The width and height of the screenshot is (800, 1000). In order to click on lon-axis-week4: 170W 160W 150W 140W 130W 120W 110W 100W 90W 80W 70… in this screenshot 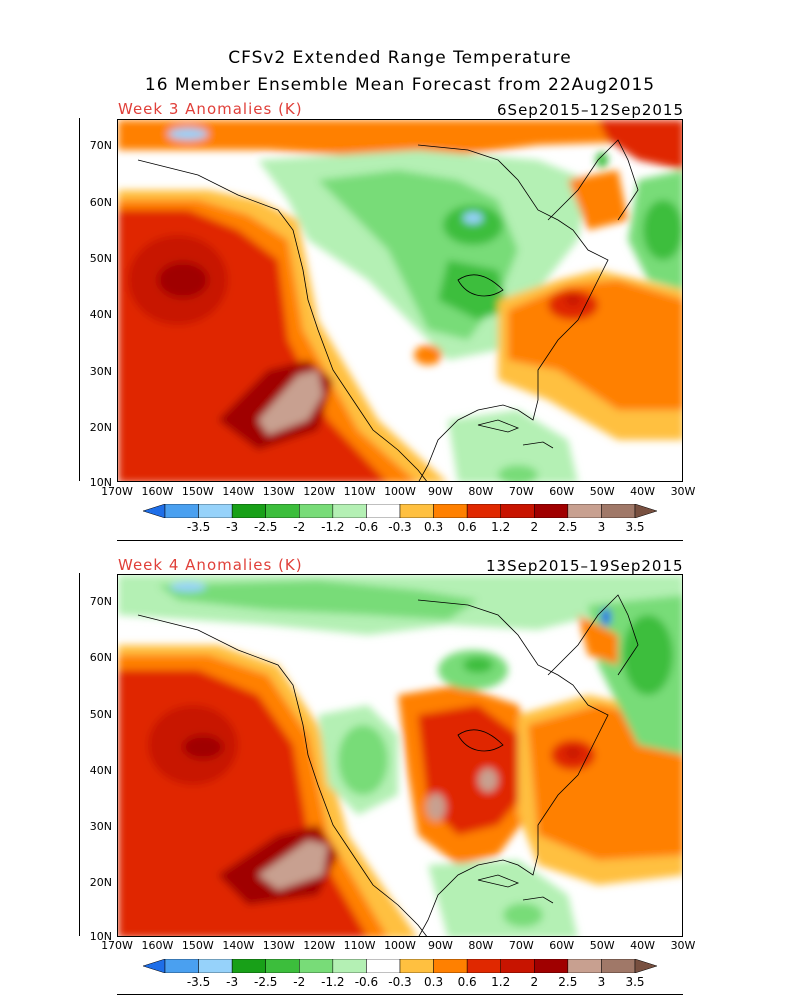, I will do `click(400, 947)`.